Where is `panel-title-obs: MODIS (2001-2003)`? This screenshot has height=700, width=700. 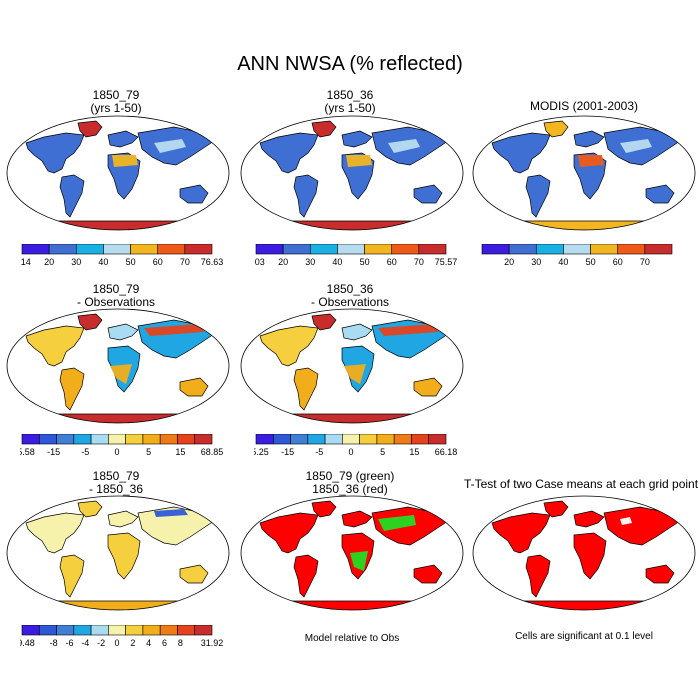
panel-title-obs: MODIS (2001-2003) is located at coordinates (584, 106).